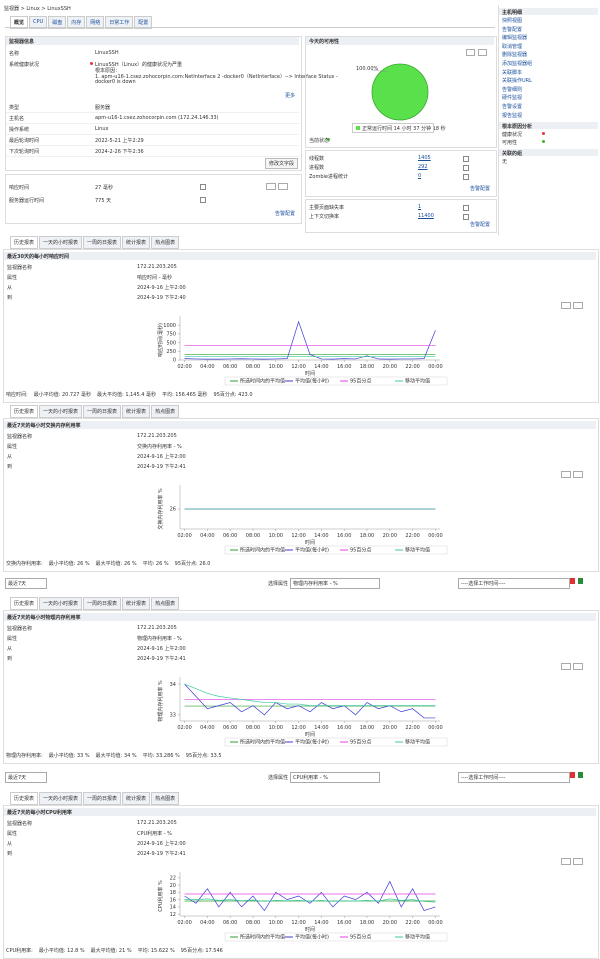 The width and height of the screenshot is (600, 959). What do you see at coordinates (512, 135) in the screenshot?
I see `sidebar-item: 健康状况` at bounding box center [512, 135].